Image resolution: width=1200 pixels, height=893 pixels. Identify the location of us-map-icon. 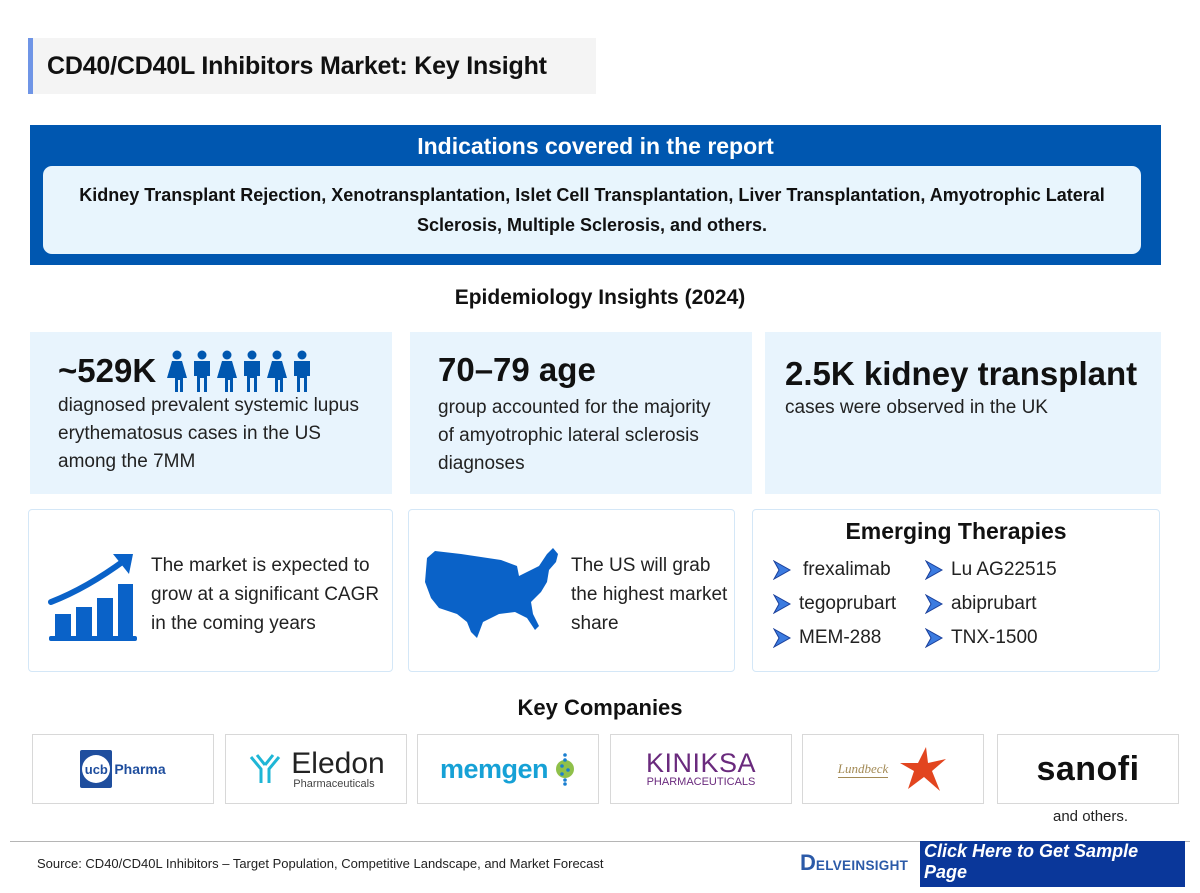
(491, 593).